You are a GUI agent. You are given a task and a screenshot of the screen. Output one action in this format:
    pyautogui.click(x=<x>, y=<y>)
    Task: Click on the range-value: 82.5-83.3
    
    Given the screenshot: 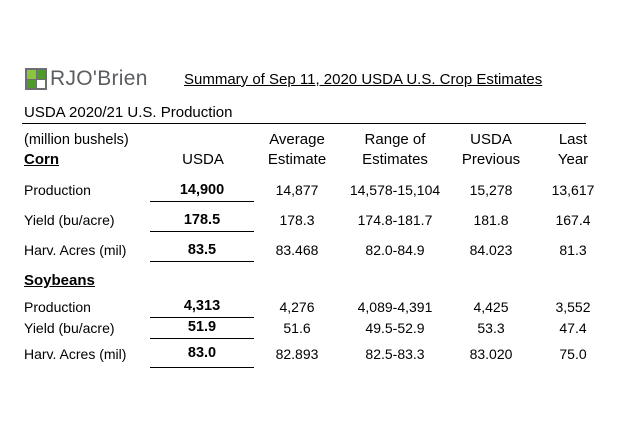 What is the action you would take?
    pyautogui.click(x=395, y=354)
    